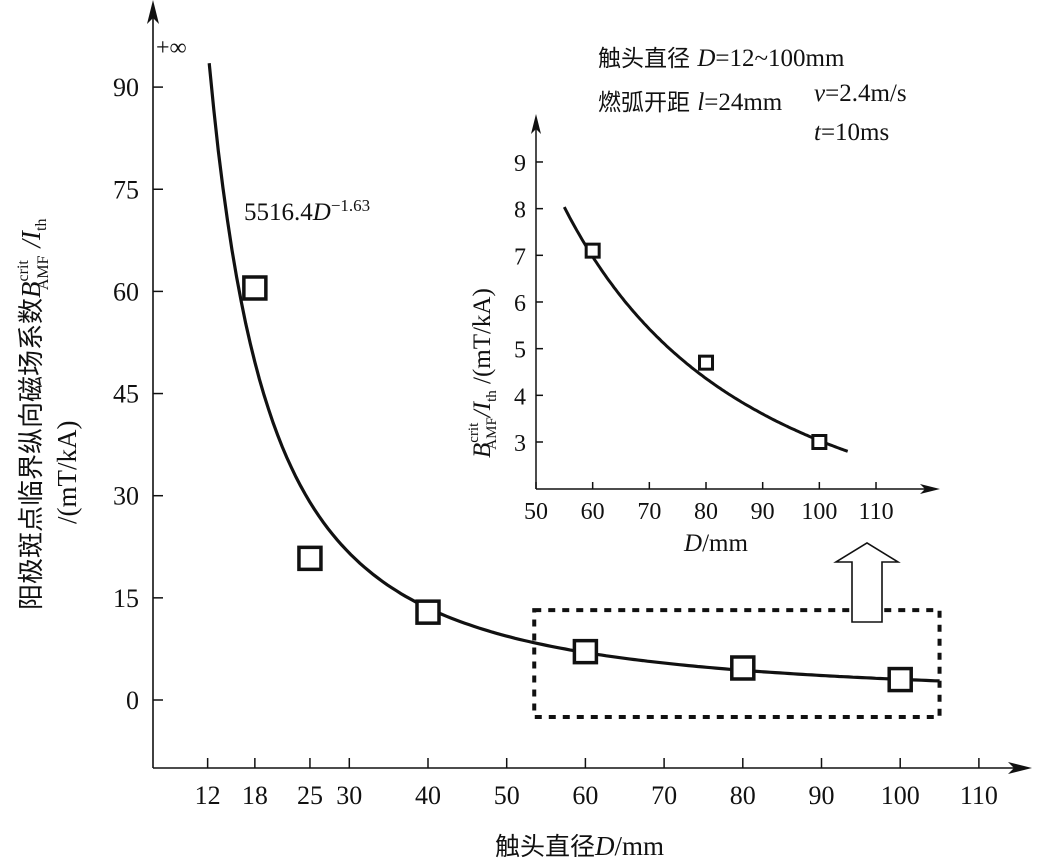 This screenshot has height=860, width=1039. I want to click on main-x-tick-label: 40, so click(428, 795).